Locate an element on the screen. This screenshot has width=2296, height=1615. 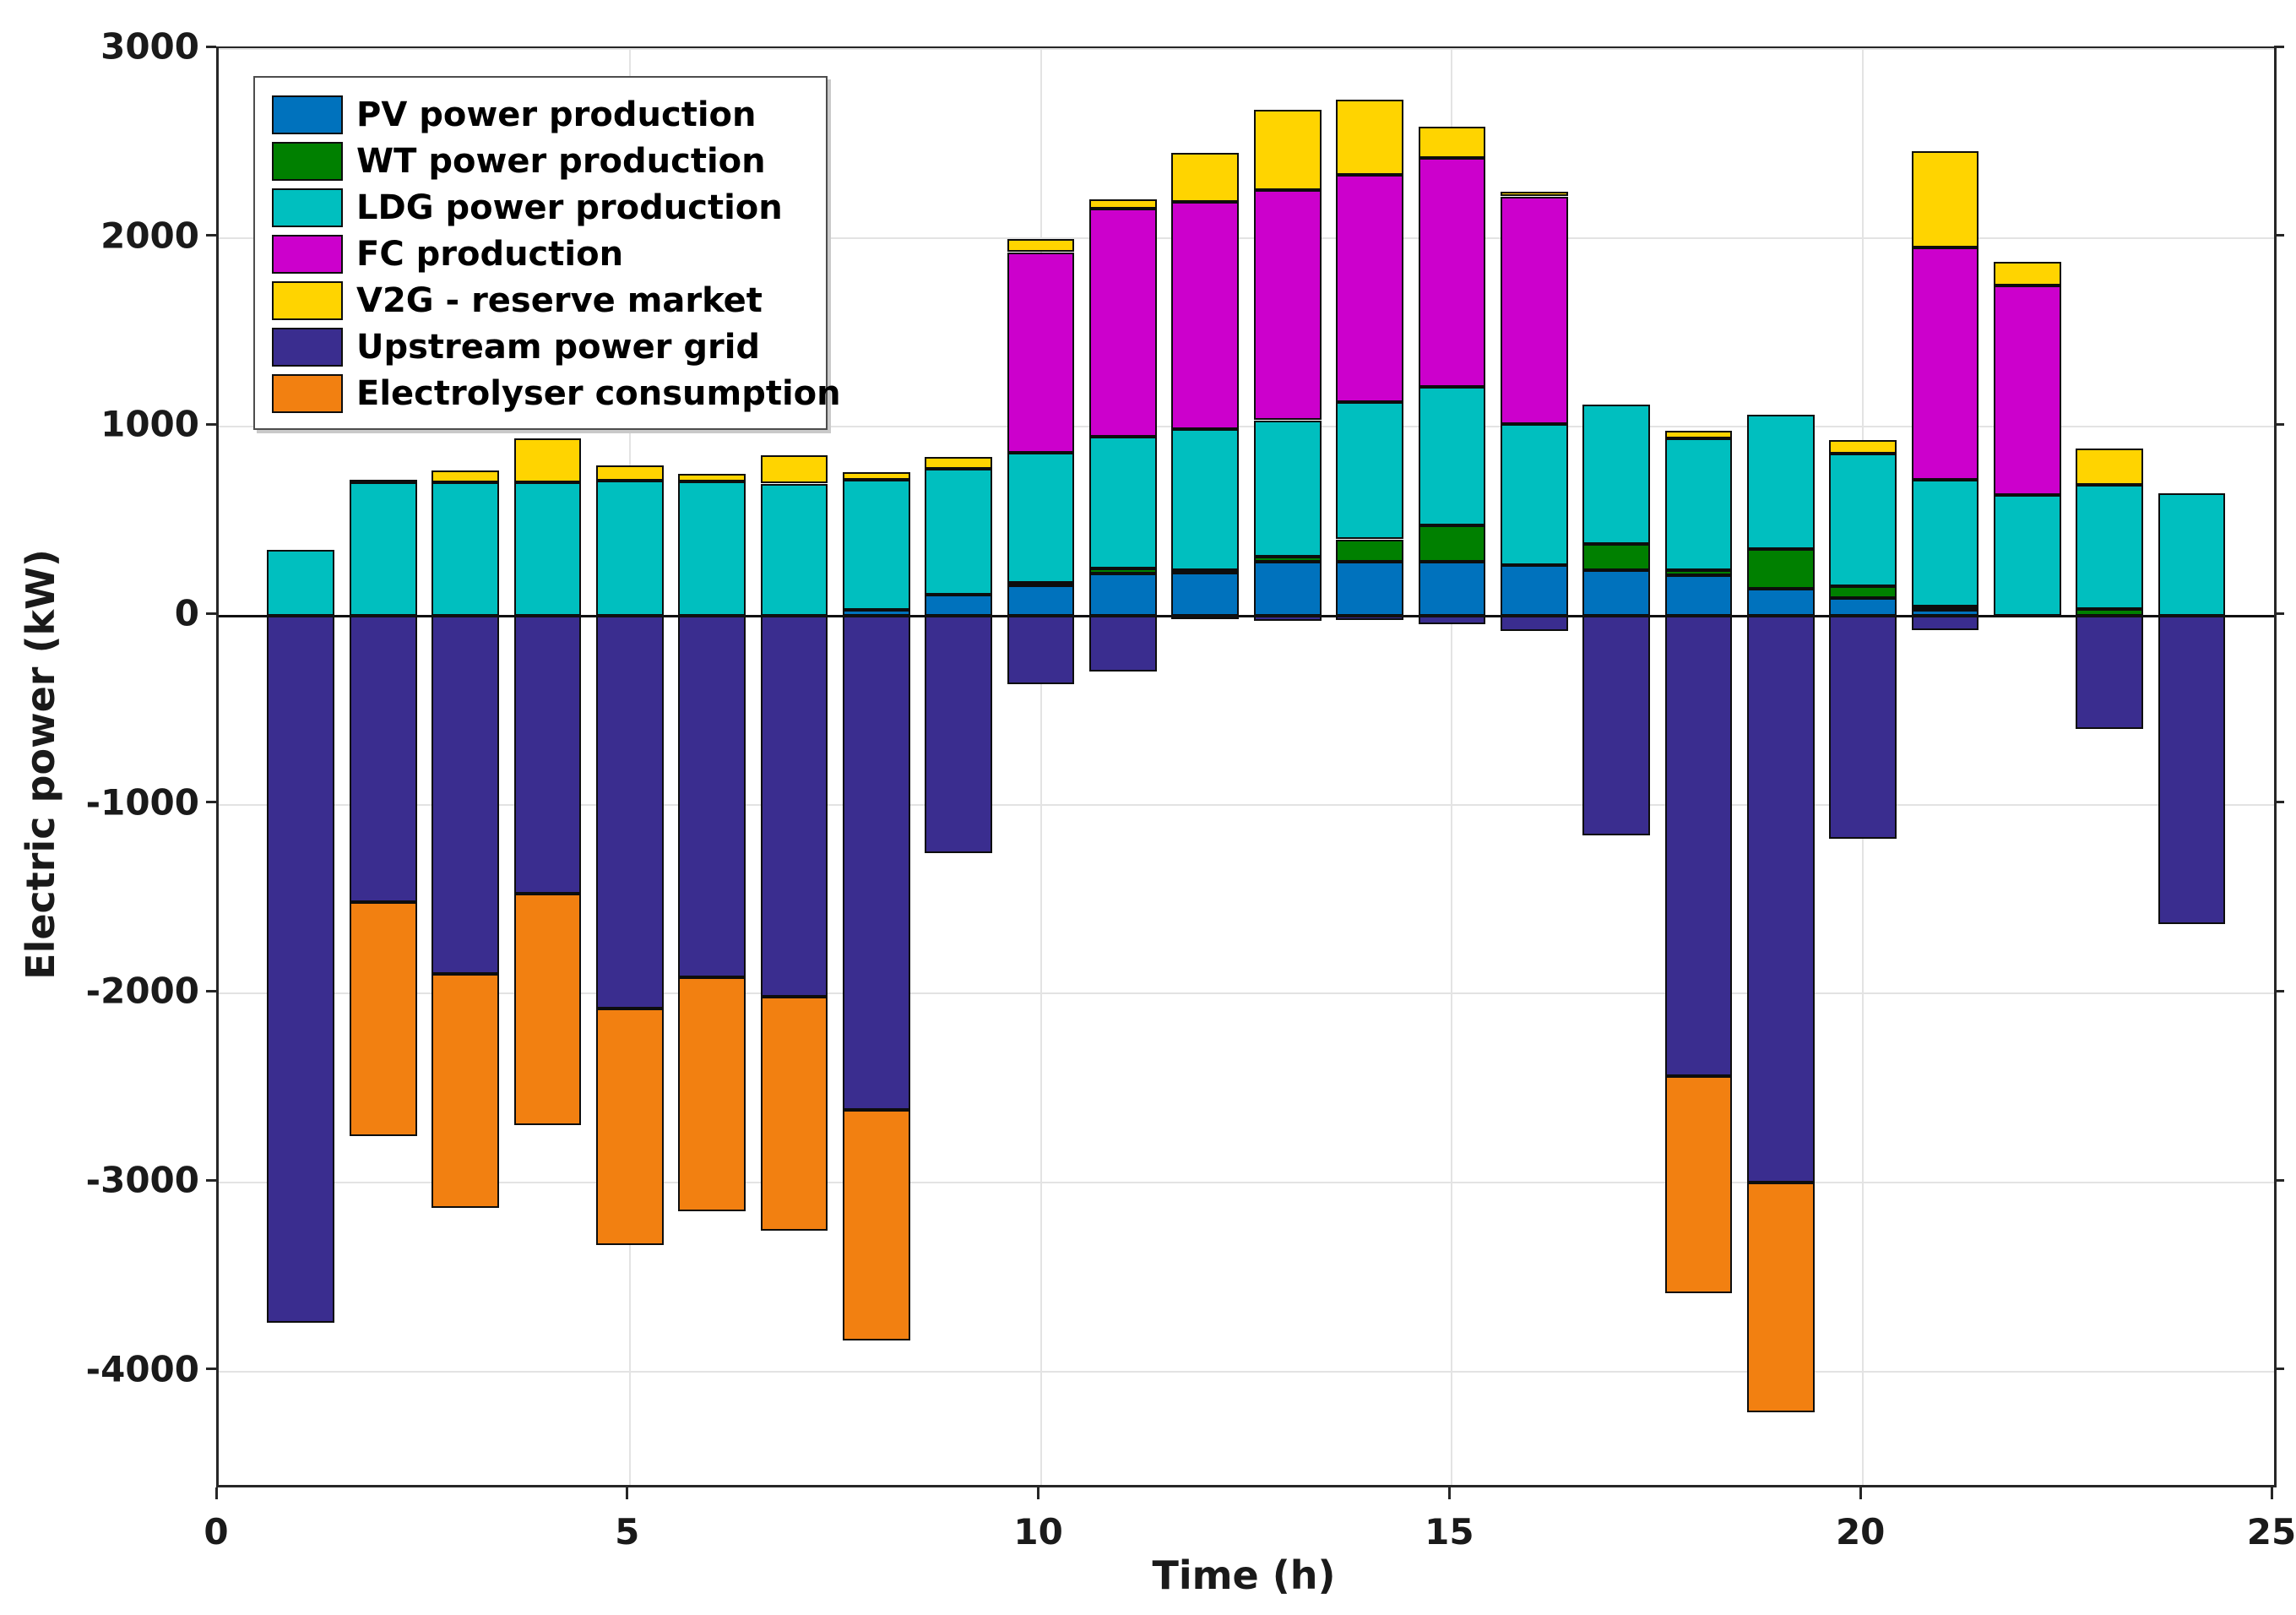
x-tick-label: 15 is located at coordinates (1449, 1531).